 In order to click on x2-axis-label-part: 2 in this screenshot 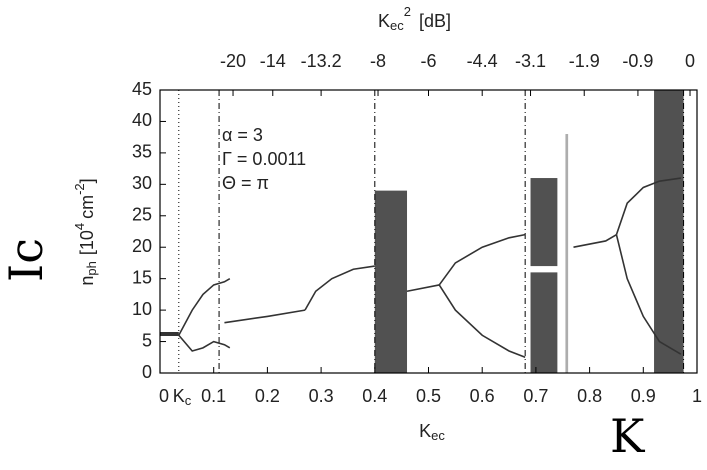, I will do `click(407, 11)`.